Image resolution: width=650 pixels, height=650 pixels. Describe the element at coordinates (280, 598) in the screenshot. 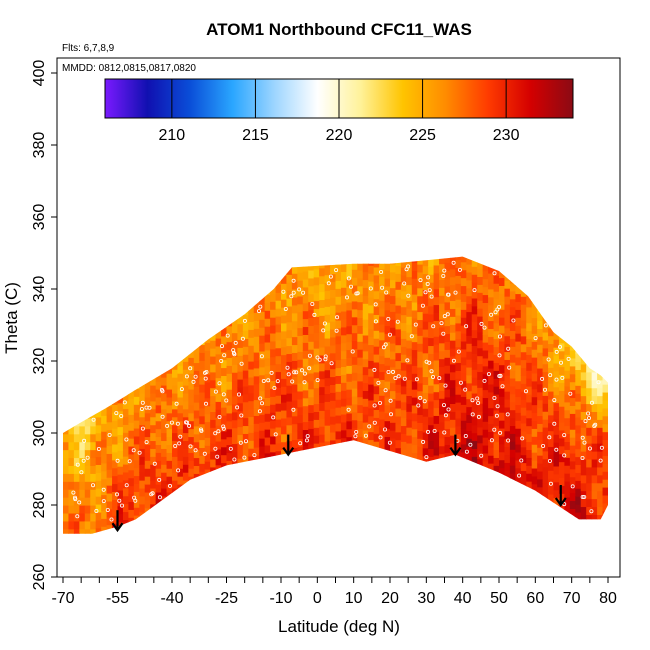

I see `x-tick-label: -10` at that location.